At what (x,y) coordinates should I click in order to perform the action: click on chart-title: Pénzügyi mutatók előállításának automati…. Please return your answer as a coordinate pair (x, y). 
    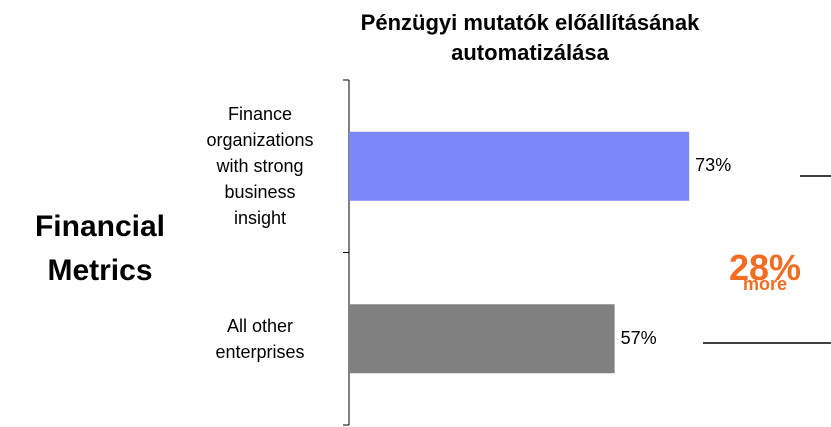
    Looking at the image, I should click on (530, 37).